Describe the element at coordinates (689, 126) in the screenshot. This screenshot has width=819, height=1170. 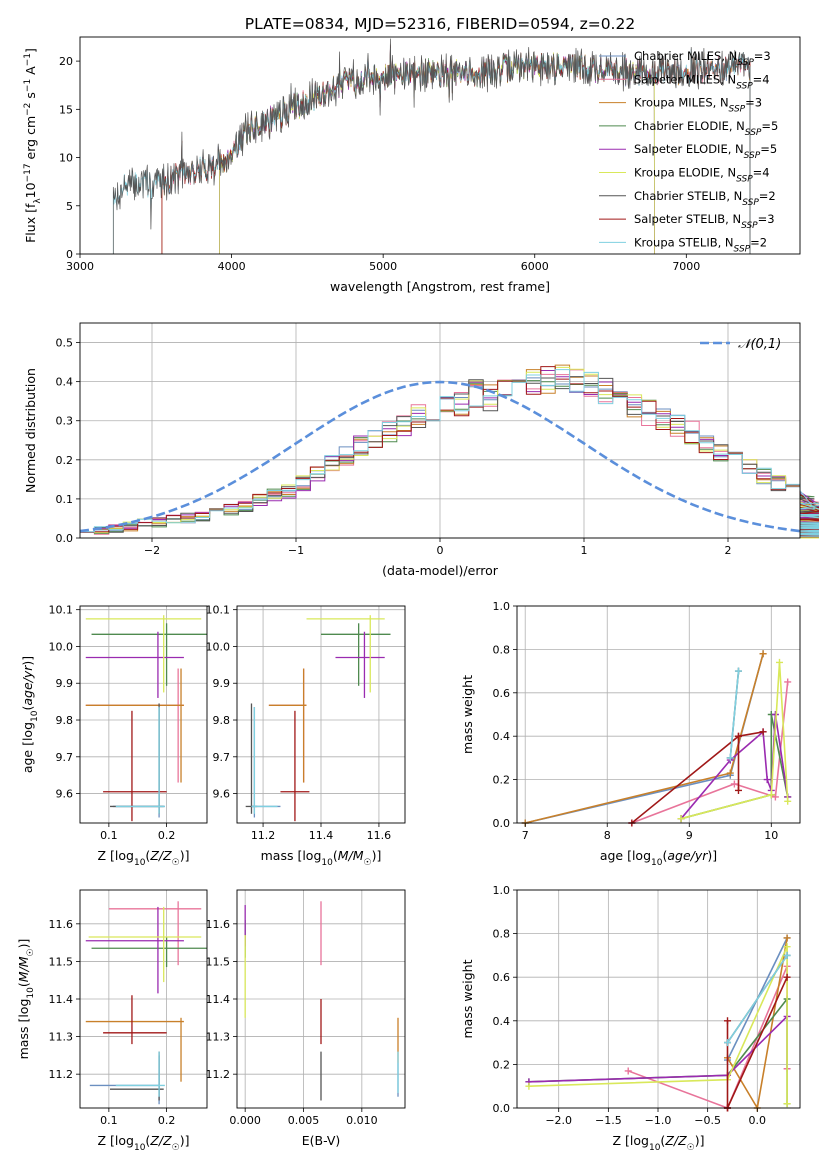
I see `label-part: Chabrier ELODIE, N` at that location.